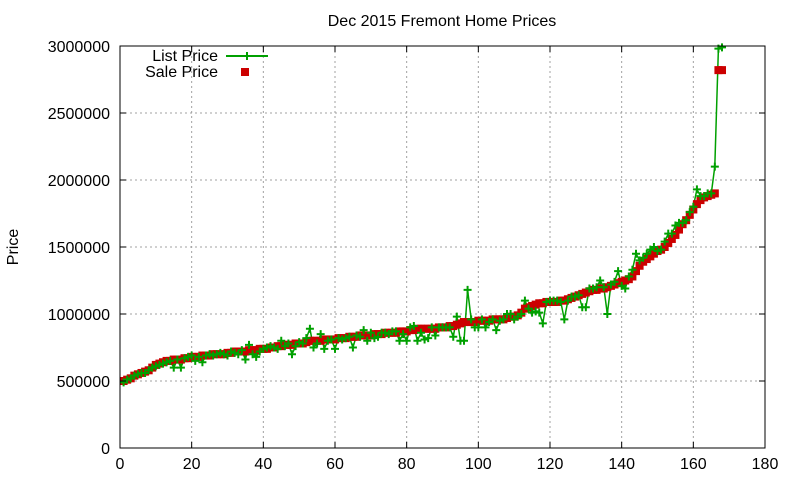 The image size is (800, 480). What do you see at coordinates (245, 72) in the screenshot?
I see `legend-swatch-sale-price` at bounding box center [245, 72].